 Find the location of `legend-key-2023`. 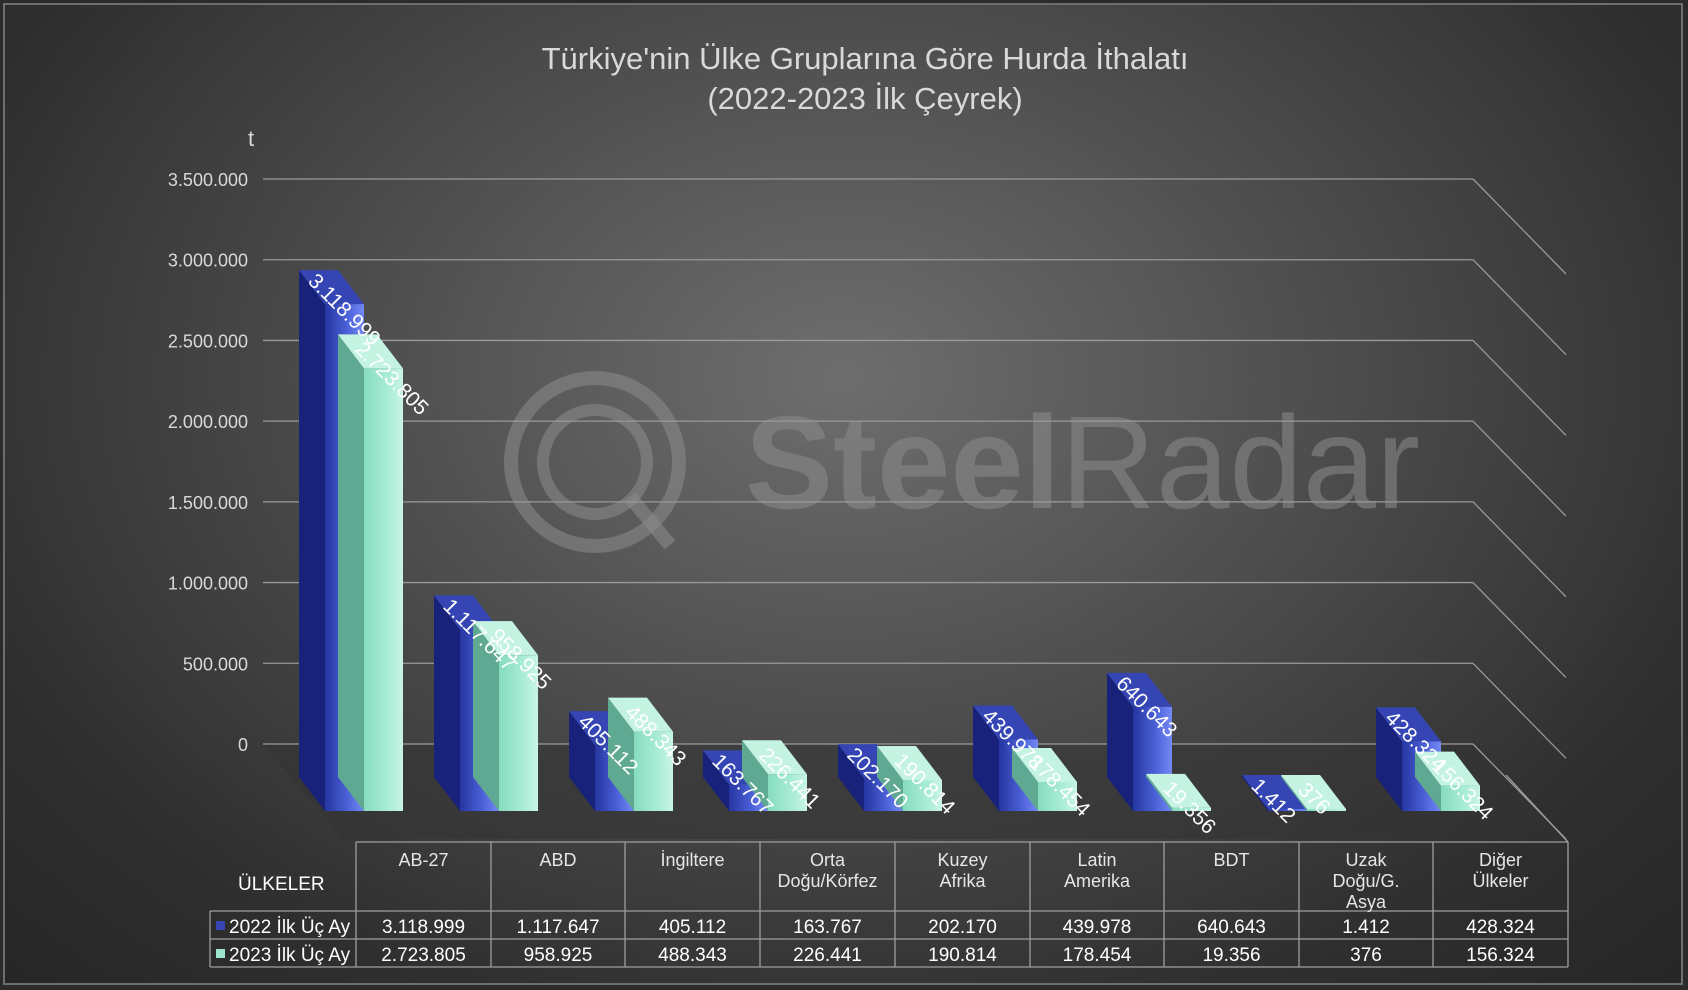

legend-key-2023 is located at coordinates (220, 953).